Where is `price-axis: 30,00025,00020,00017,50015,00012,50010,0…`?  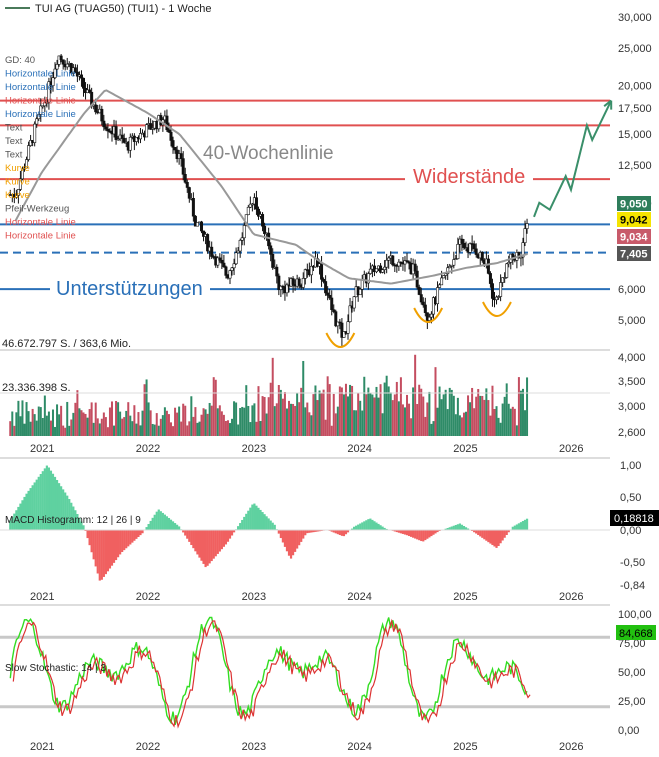
price-axis: 30,00025,00020,00017,50015,00012,50010,0… is located at coordinates (635, 169).